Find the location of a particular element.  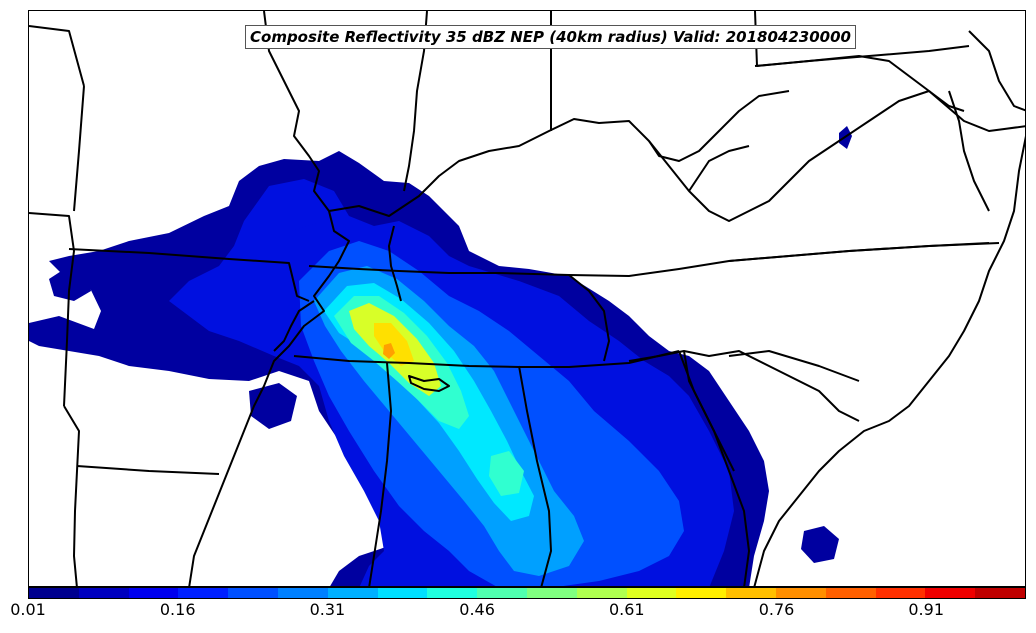

arkansas-river-channel is located at coordinates (294, 326).